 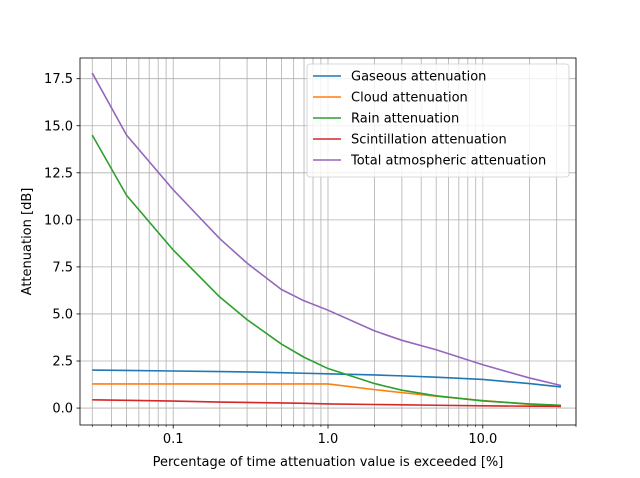 I want to click on y-tick-label: 10.0, so click(x=58, y=220).